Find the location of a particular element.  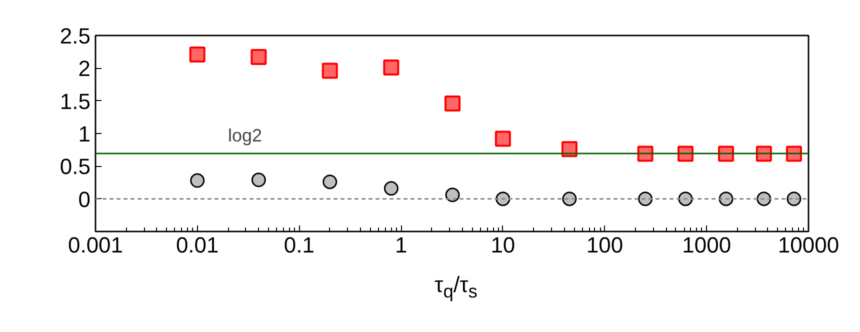

x-tick-label: 100 is located at coordinates (605, 245).